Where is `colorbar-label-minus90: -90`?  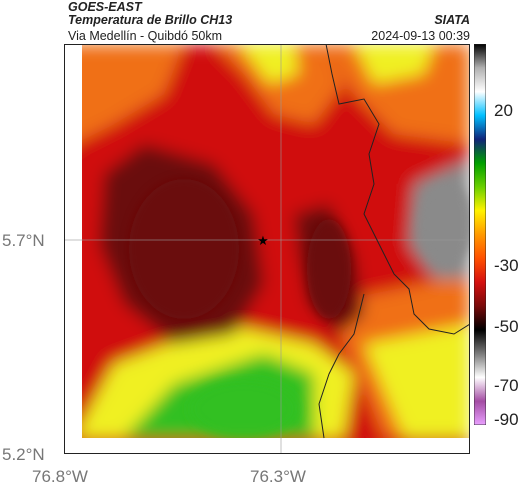 colorbar-label-minus90: -90 is located at coordinates (506, 419).